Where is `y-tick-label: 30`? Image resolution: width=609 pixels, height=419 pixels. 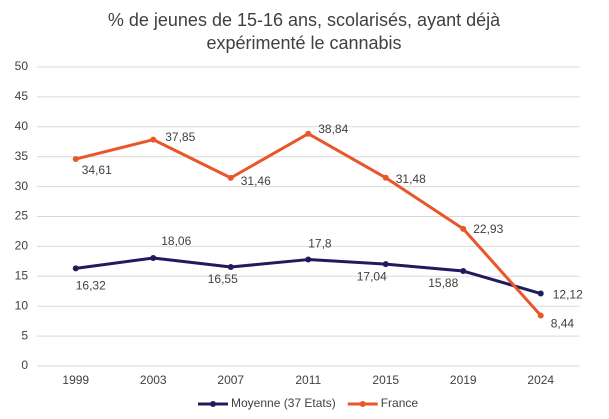
y-tick-label: 30 is located at coordinates (22, 186).